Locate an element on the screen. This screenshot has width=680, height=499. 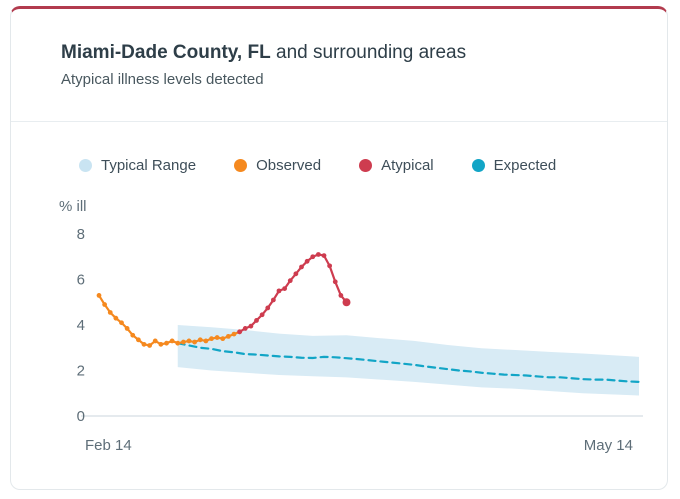
legend-item-typical-range: Typical Range is located at coordinates (137, 165).